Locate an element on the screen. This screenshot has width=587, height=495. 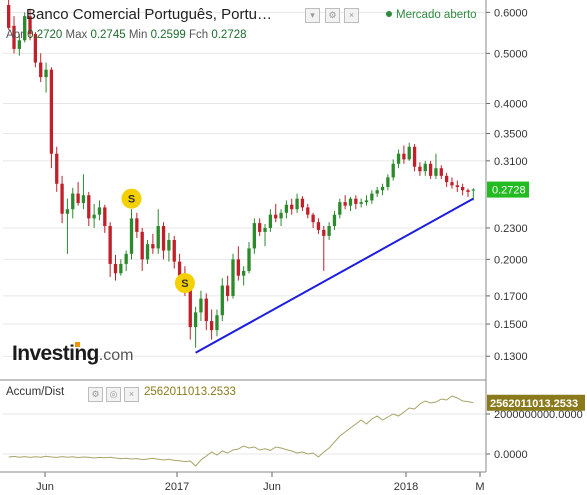
indicator-value: 2562011013.2533 is located at coordinates (190, 392).